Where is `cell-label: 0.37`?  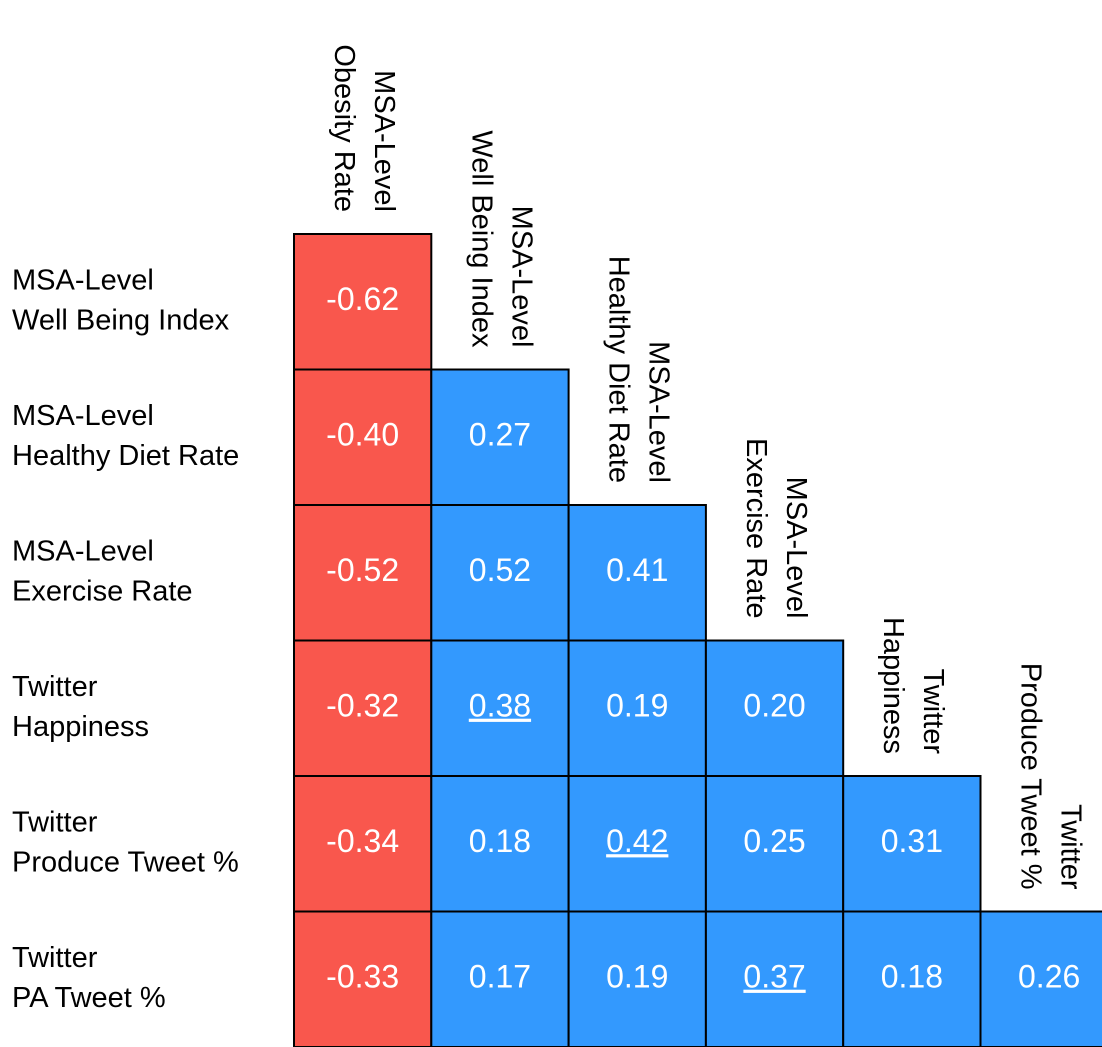 cell-label: 0.37 is located at coordinates (774, 977).